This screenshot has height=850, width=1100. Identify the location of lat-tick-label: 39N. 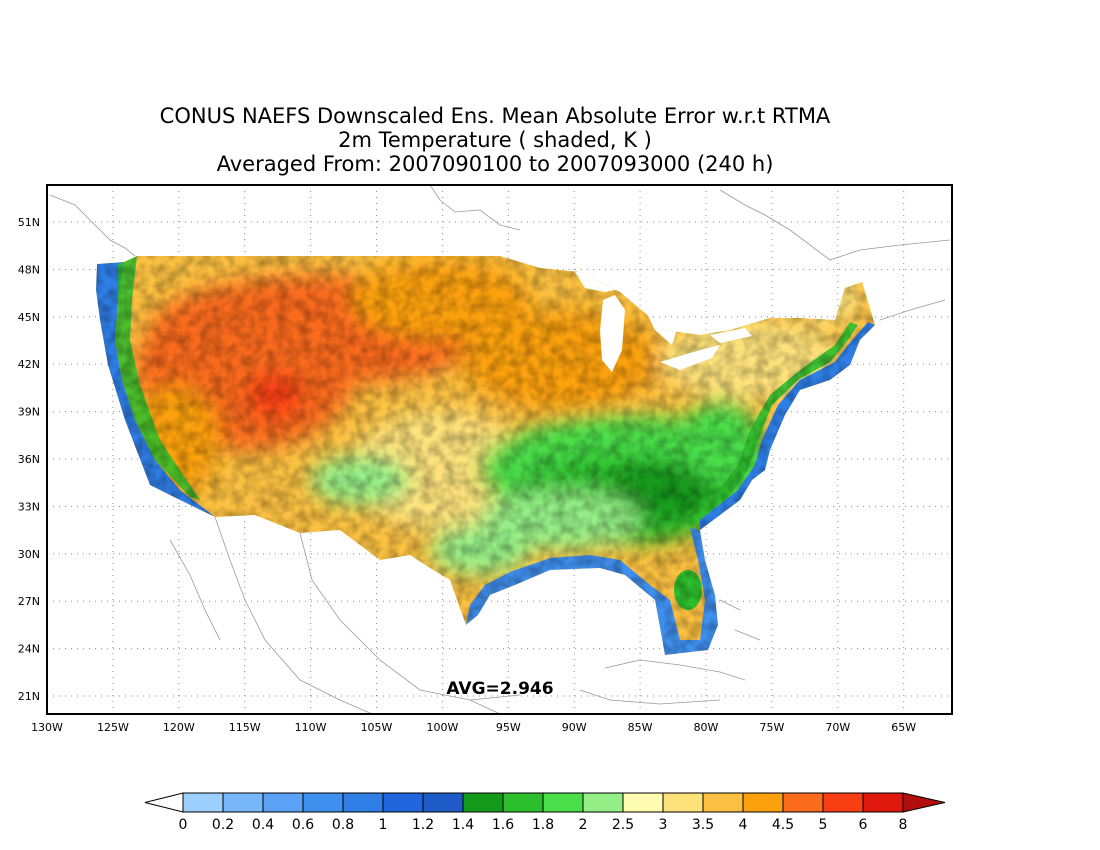
(29, 412).